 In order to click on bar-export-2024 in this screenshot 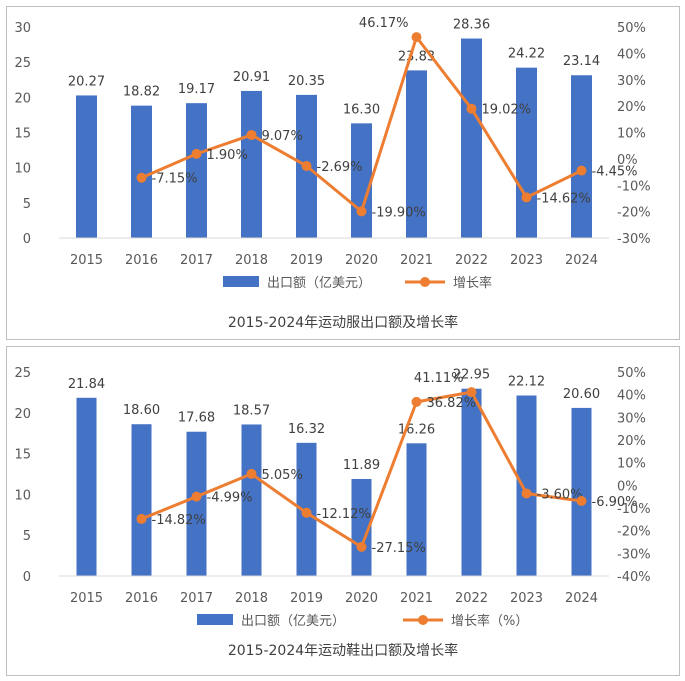, I will do `click(581, 491)`.